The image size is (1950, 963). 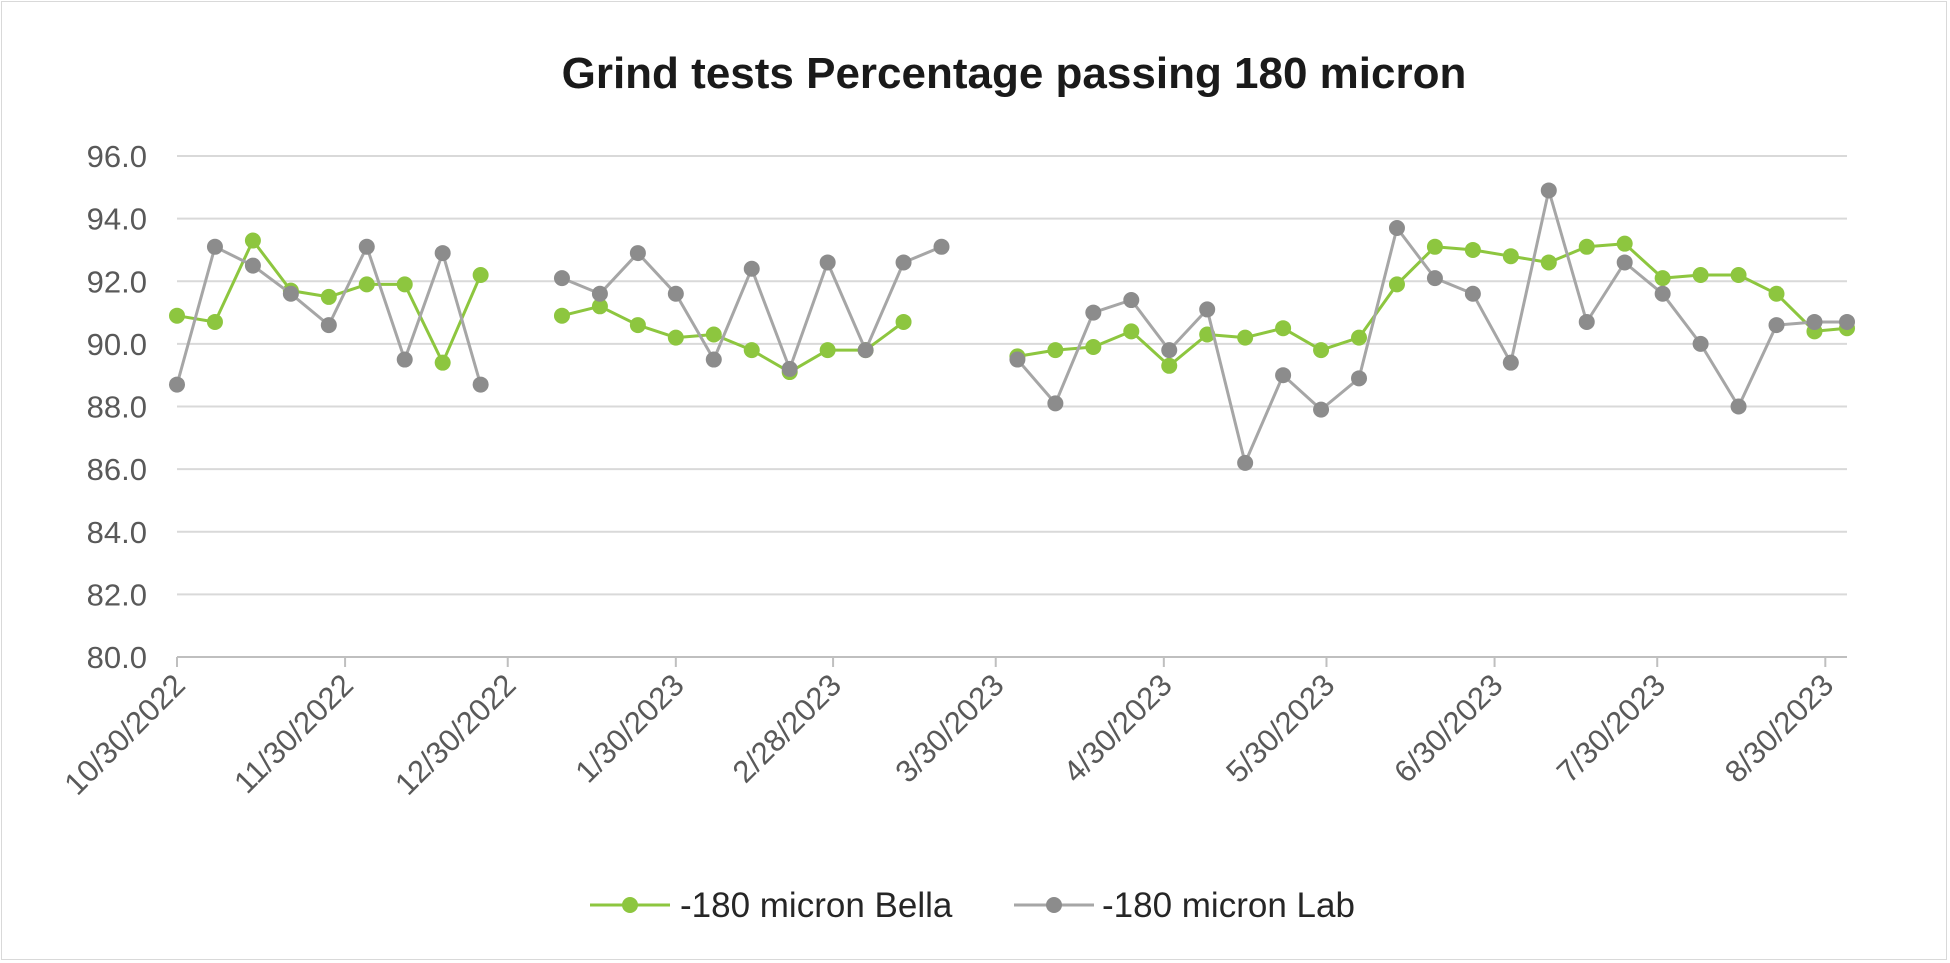 What do you see at coordinates (1228, 905) in the screenshot?
I see `legend-label-lab: -180 micron Lab` at bounding box center [1228, 905].